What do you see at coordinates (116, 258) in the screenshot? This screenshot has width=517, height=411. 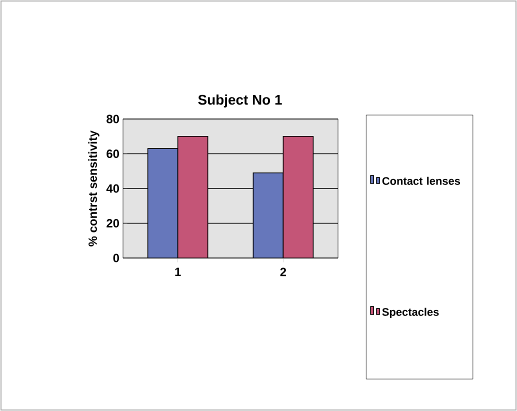 I see `y-tick-label: 0` at bounding box center [116, 258].